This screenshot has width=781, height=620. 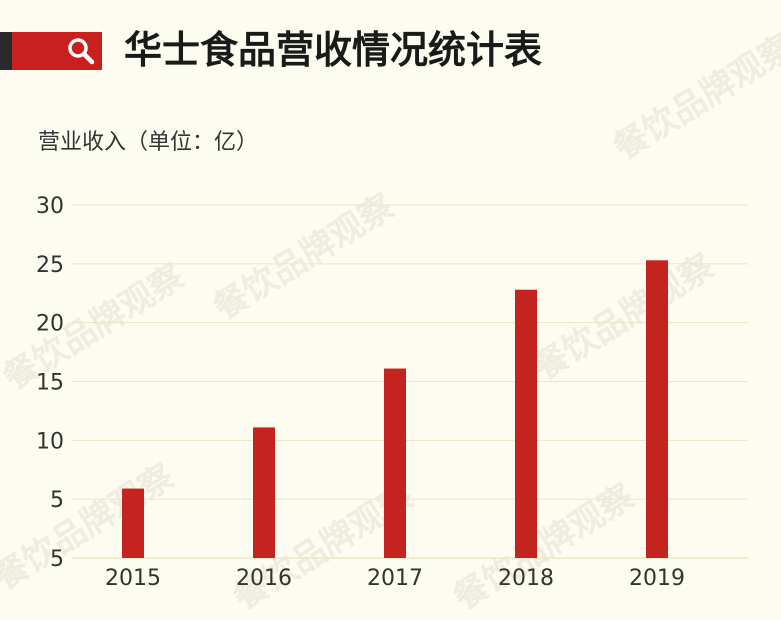 I want to click on x-tick-label: 2016, so click(x=264, y=578).